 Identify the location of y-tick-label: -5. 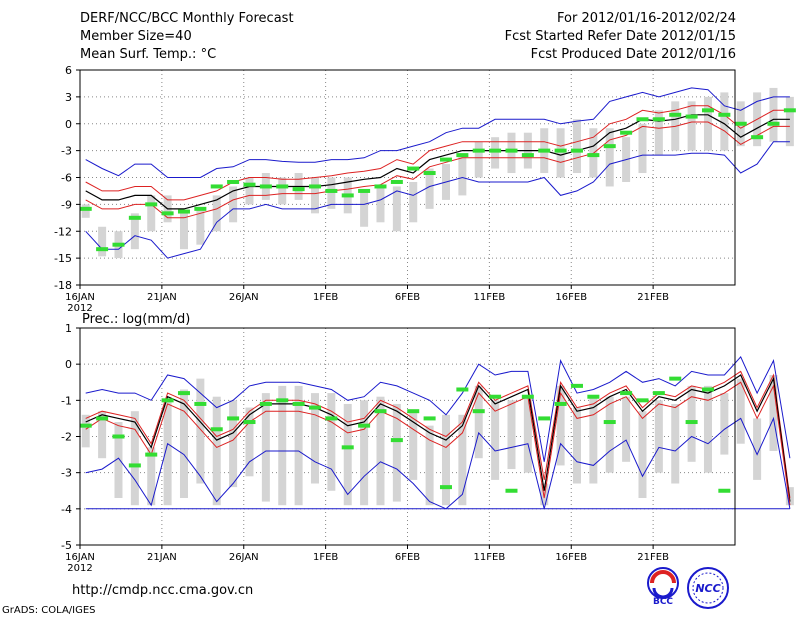
(66, 545).